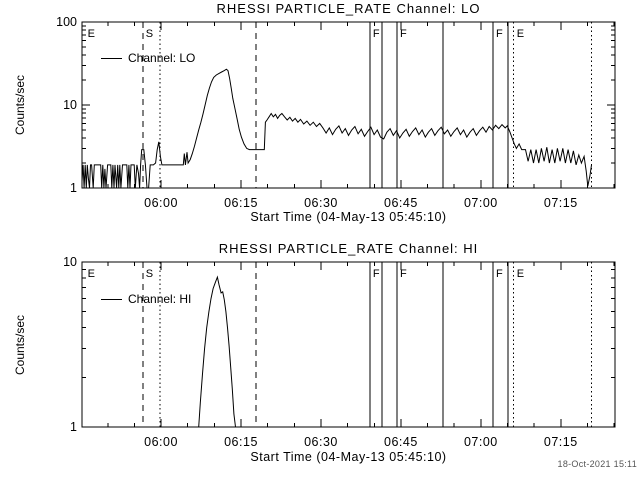  Describe the element at coordinates (348, 457) in the screenshot. I see `hi-x-axis-label: Start Time (04-May-13 05:45:10)` at that location.